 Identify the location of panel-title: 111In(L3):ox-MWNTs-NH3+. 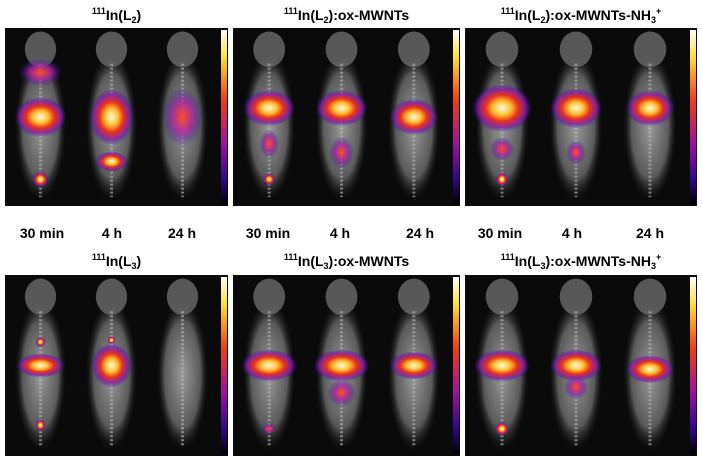
(581, 261).